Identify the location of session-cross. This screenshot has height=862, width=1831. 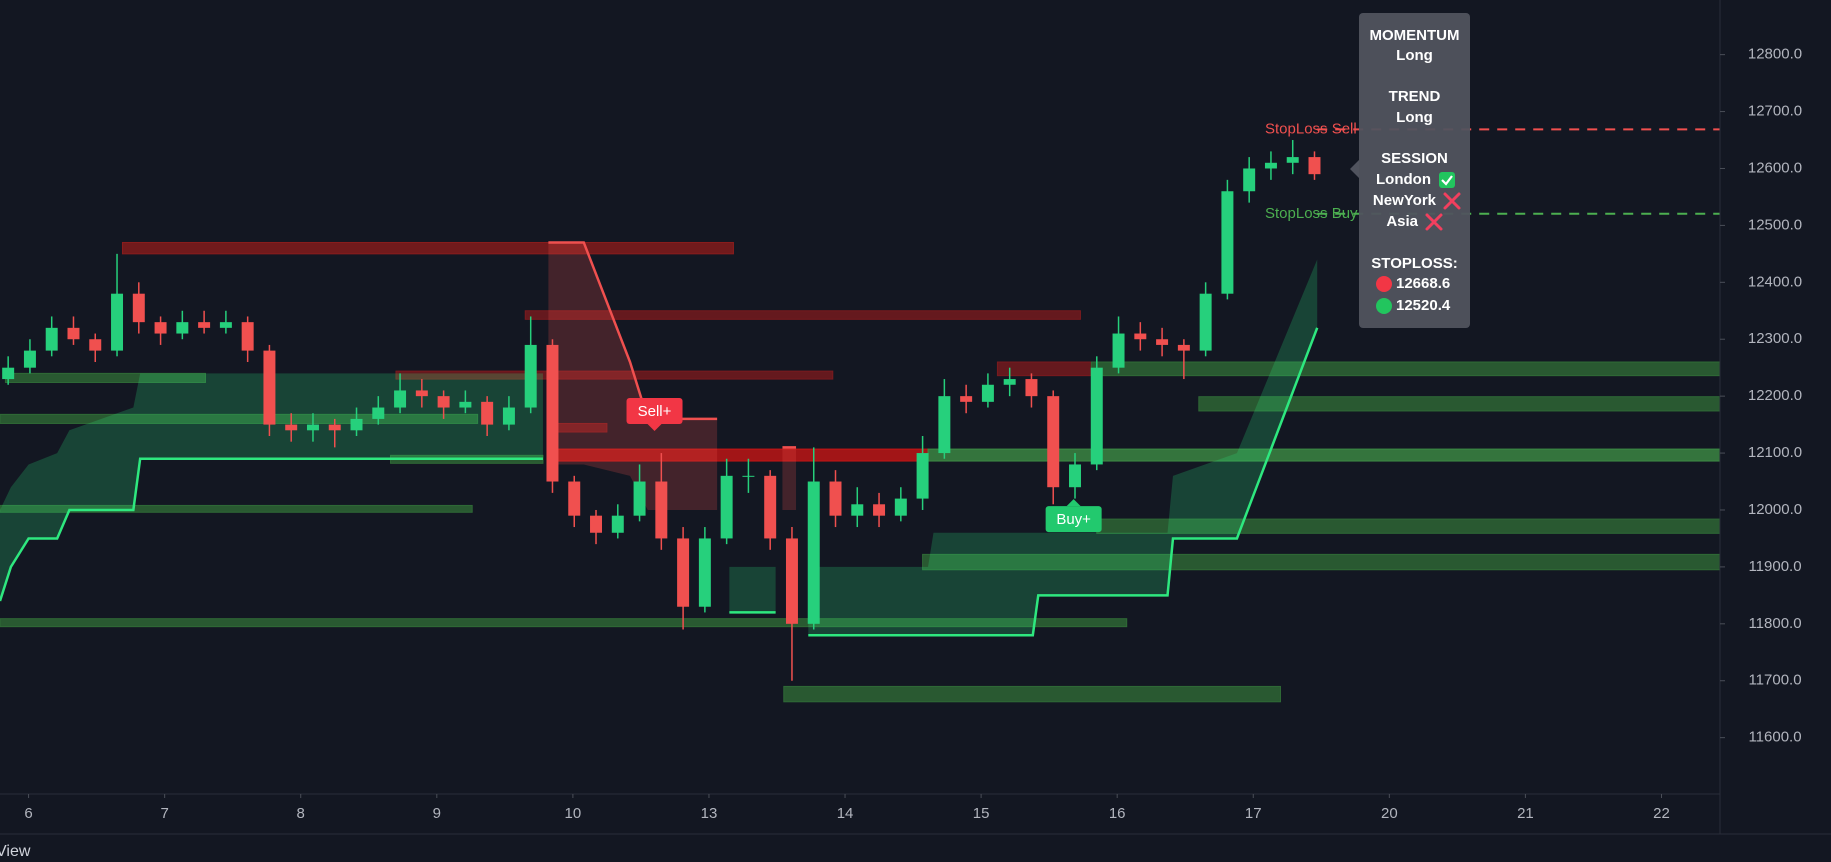
(1452, 201).